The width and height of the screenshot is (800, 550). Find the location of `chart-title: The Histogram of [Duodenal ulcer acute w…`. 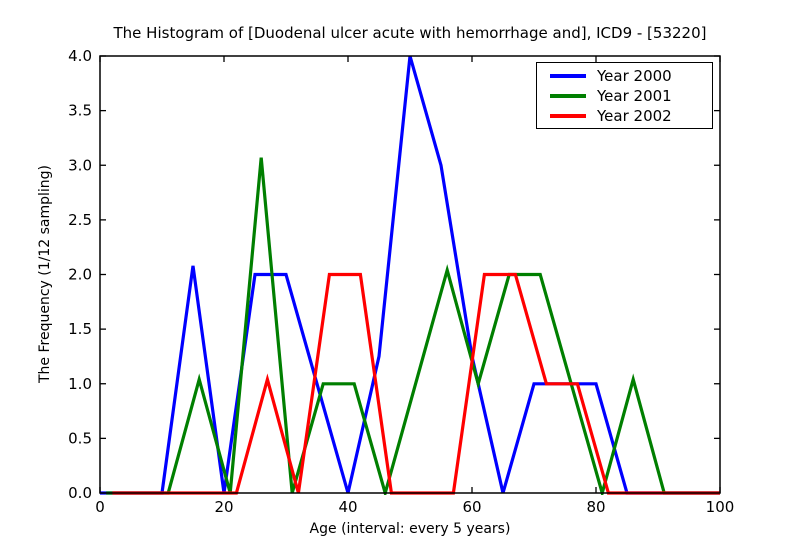

chart-title: The Histogram of [Duodenal ulcer acute w… is located at coordinates (410, 33).